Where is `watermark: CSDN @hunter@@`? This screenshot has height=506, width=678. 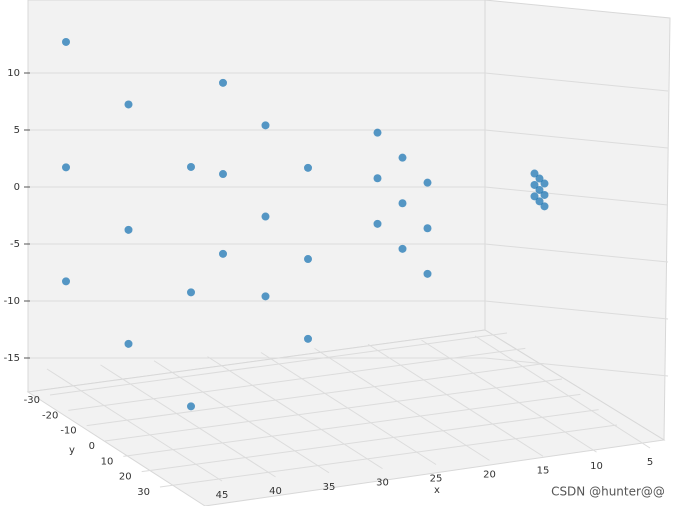 watermark: CSDN @hunter@@ is located at coordinates (608, 492).